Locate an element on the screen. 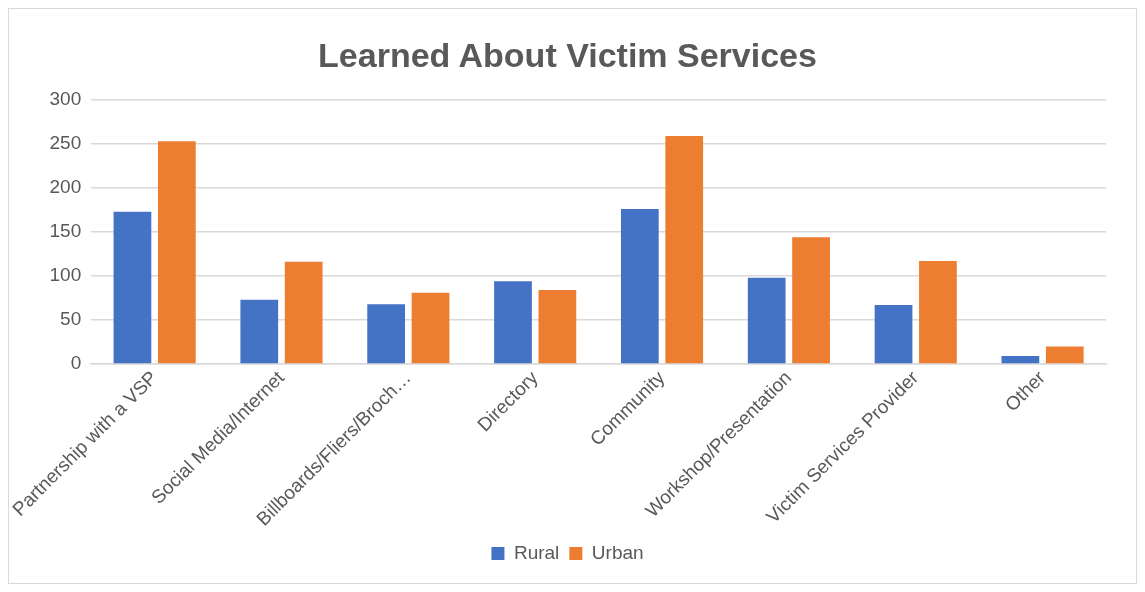  y-tick-label: 100 is located at coordinates (65, 275).